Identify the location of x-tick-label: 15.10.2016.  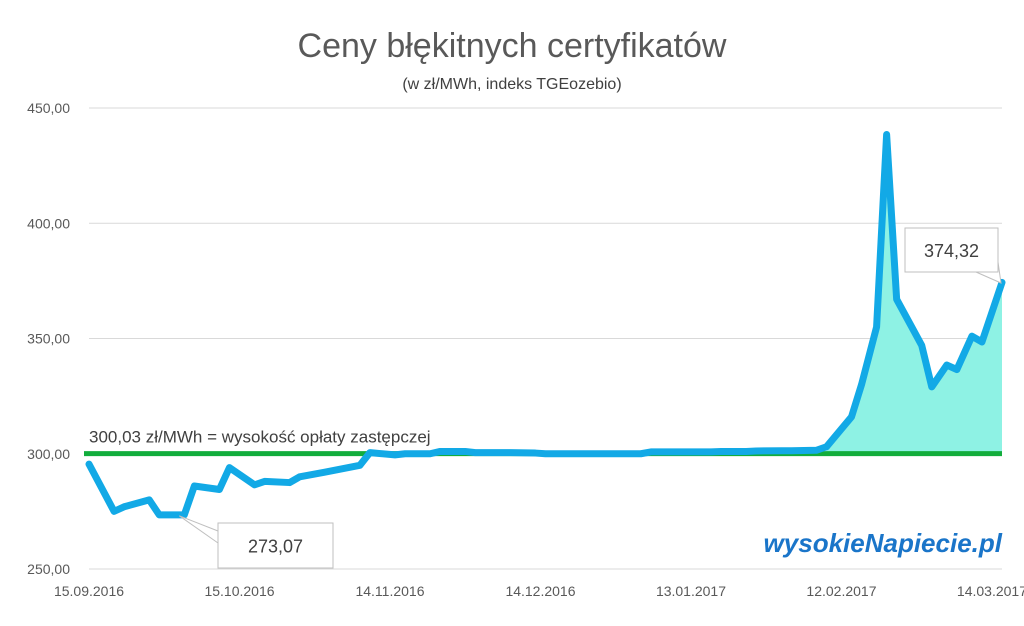
(239, 591).